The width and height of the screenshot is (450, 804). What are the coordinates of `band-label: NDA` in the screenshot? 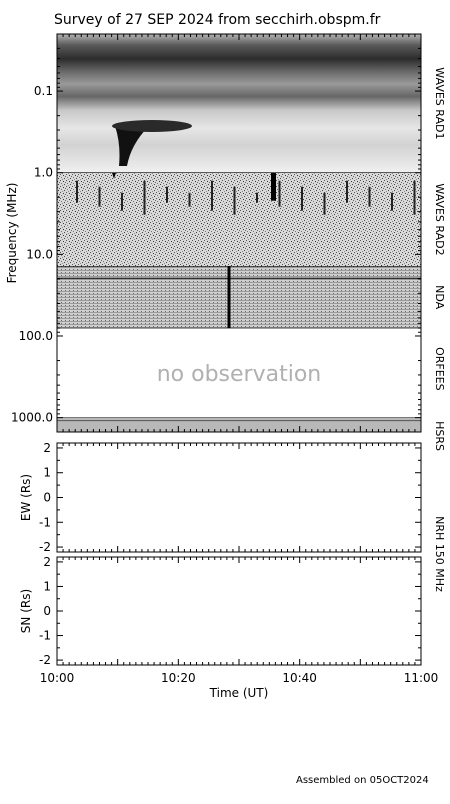 It's located at (439, 297).